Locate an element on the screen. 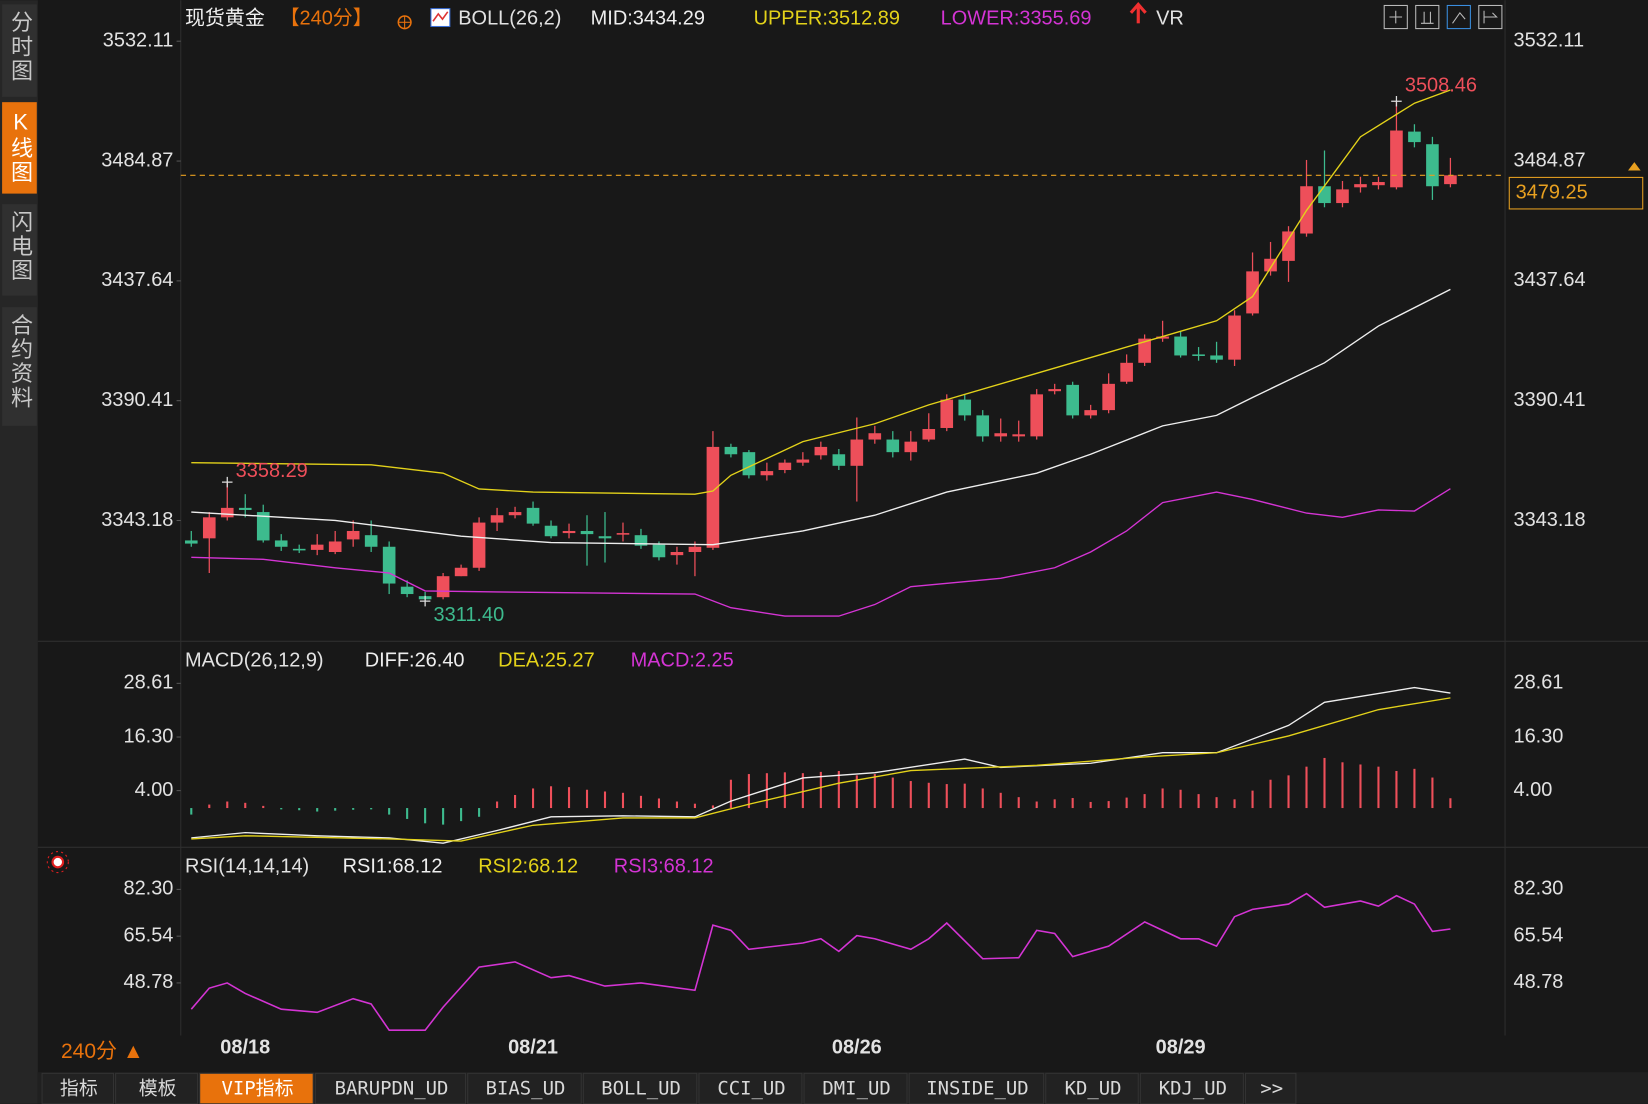  side-tab-label: K线图 is located at coordinates (20, 147).